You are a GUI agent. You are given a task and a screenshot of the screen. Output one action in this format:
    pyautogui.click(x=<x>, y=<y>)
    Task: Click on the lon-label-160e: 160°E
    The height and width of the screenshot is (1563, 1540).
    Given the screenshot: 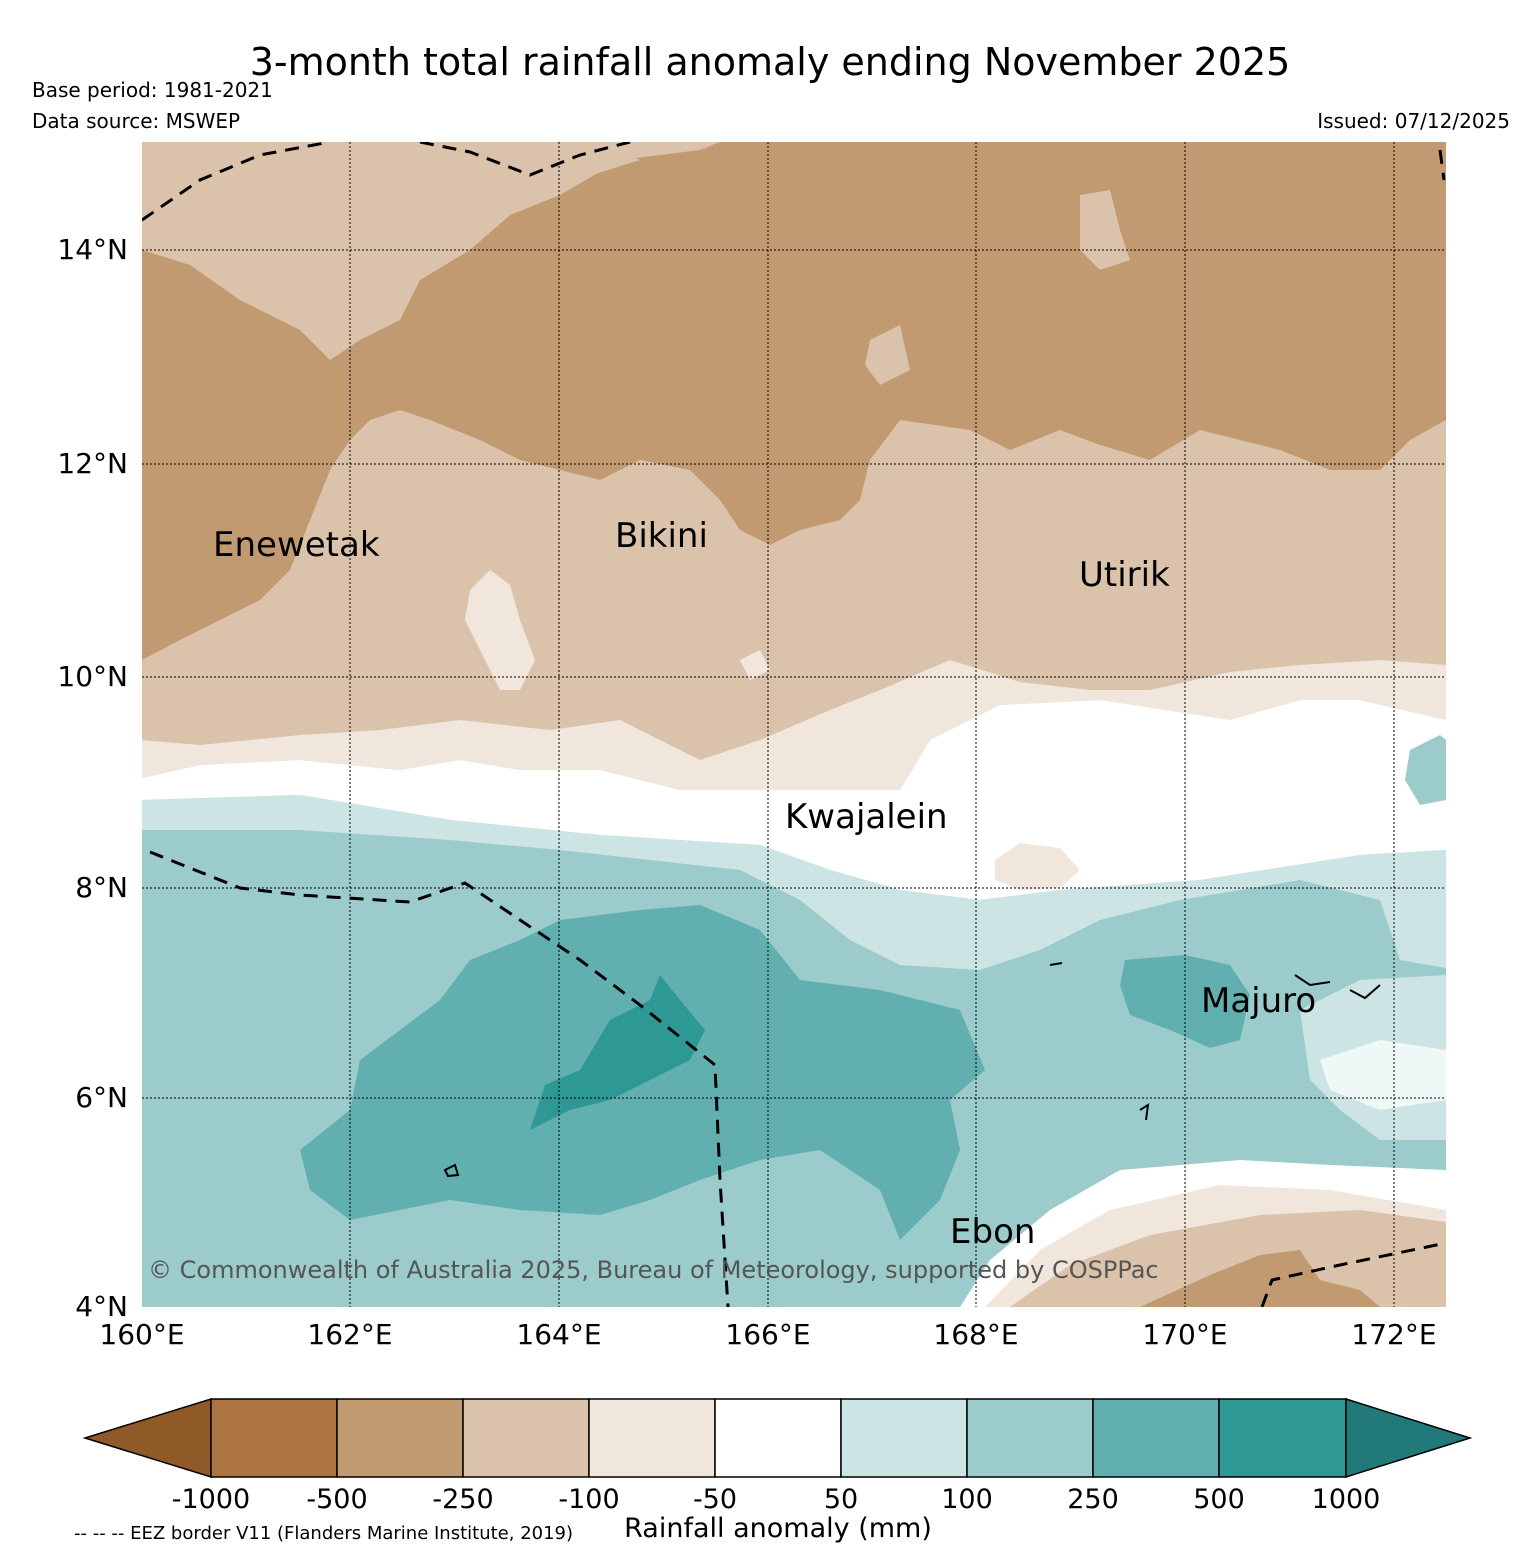 What is the action you would take?
    pyautogui.click(x=141, y=1334)
    